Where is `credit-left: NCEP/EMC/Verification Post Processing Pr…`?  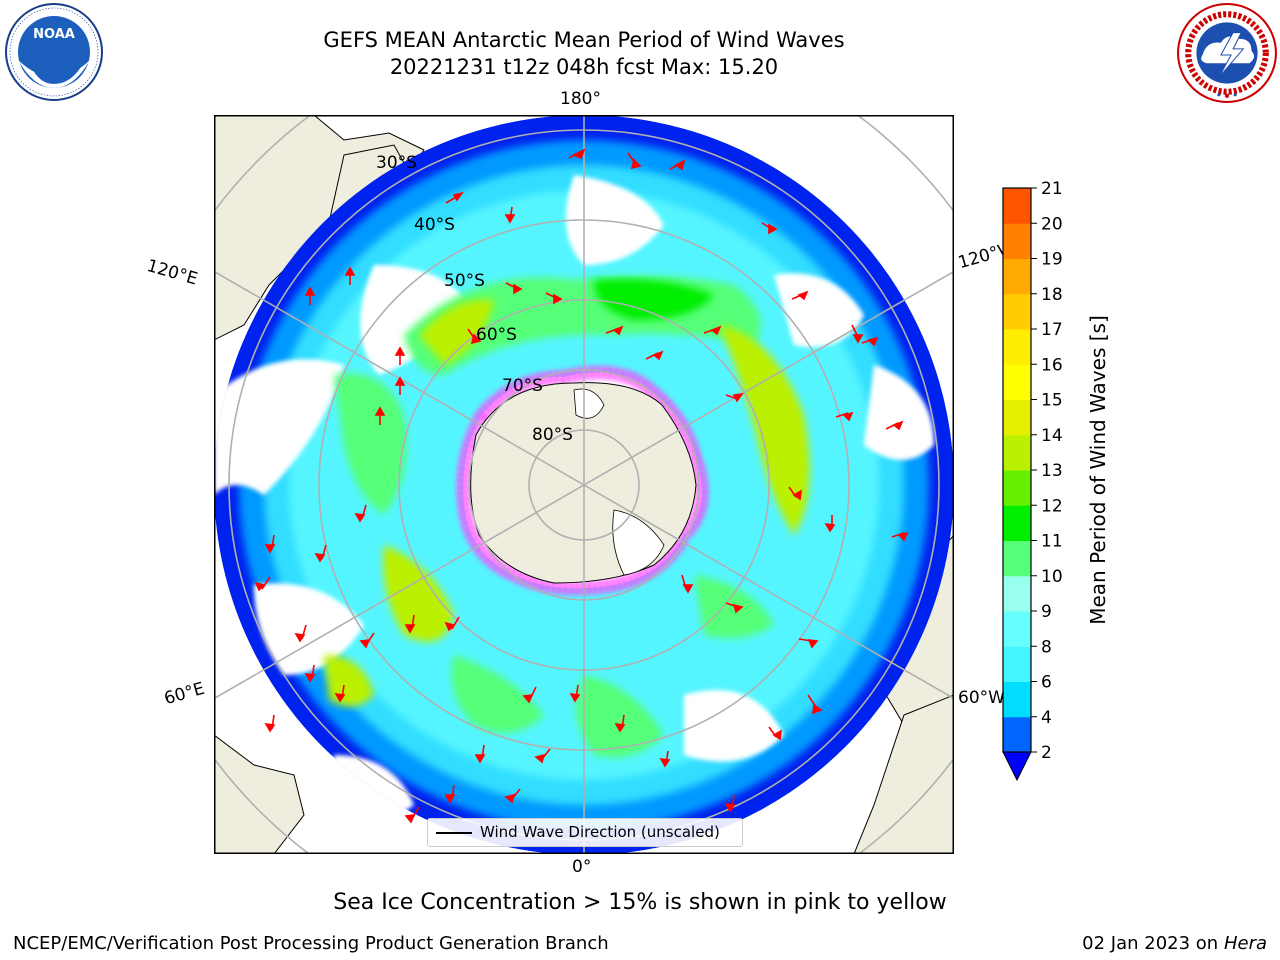 credit-left: NCEP/EMC/Verification Post Processing Pr… is located at coordinates (311, 943).